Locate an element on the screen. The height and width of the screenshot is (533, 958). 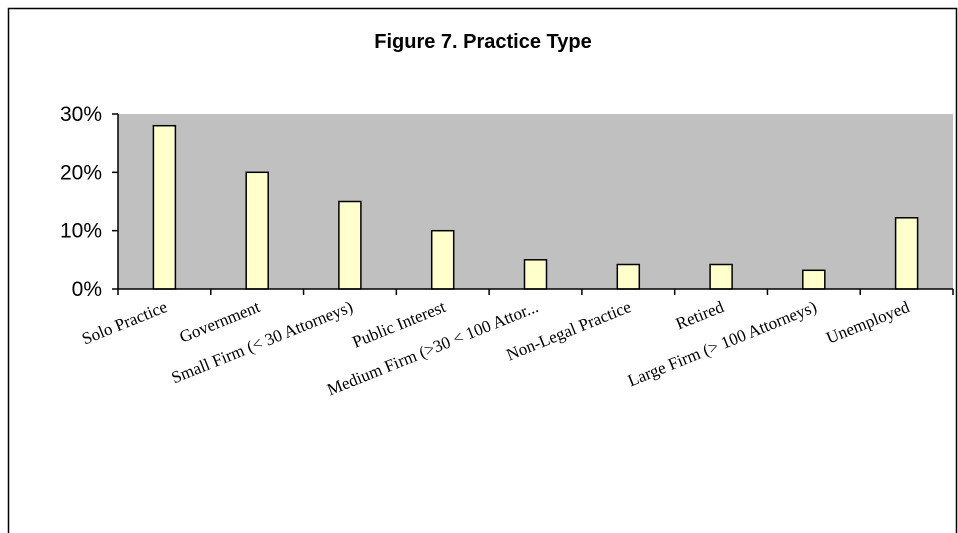
y-tick-label: 20% is located at coordinates (81, 172).